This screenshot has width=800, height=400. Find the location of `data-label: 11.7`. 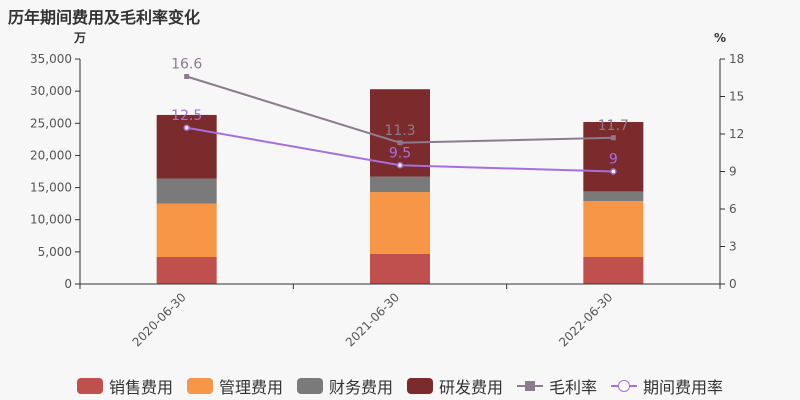

data-label: 11.7 is located at coordinates (613, 126).